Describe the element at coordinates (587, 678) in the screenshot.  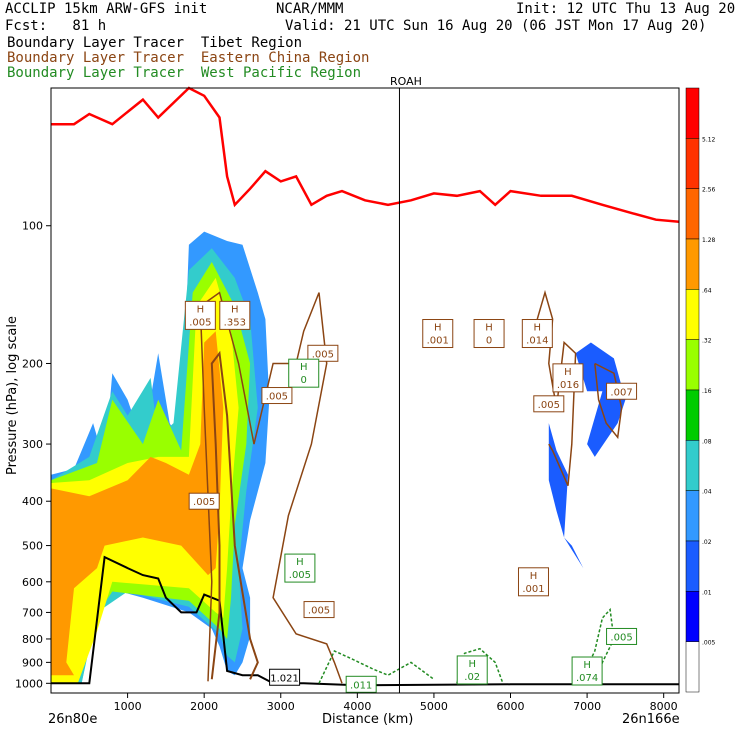
I see `annotation-value: .074` at that location.